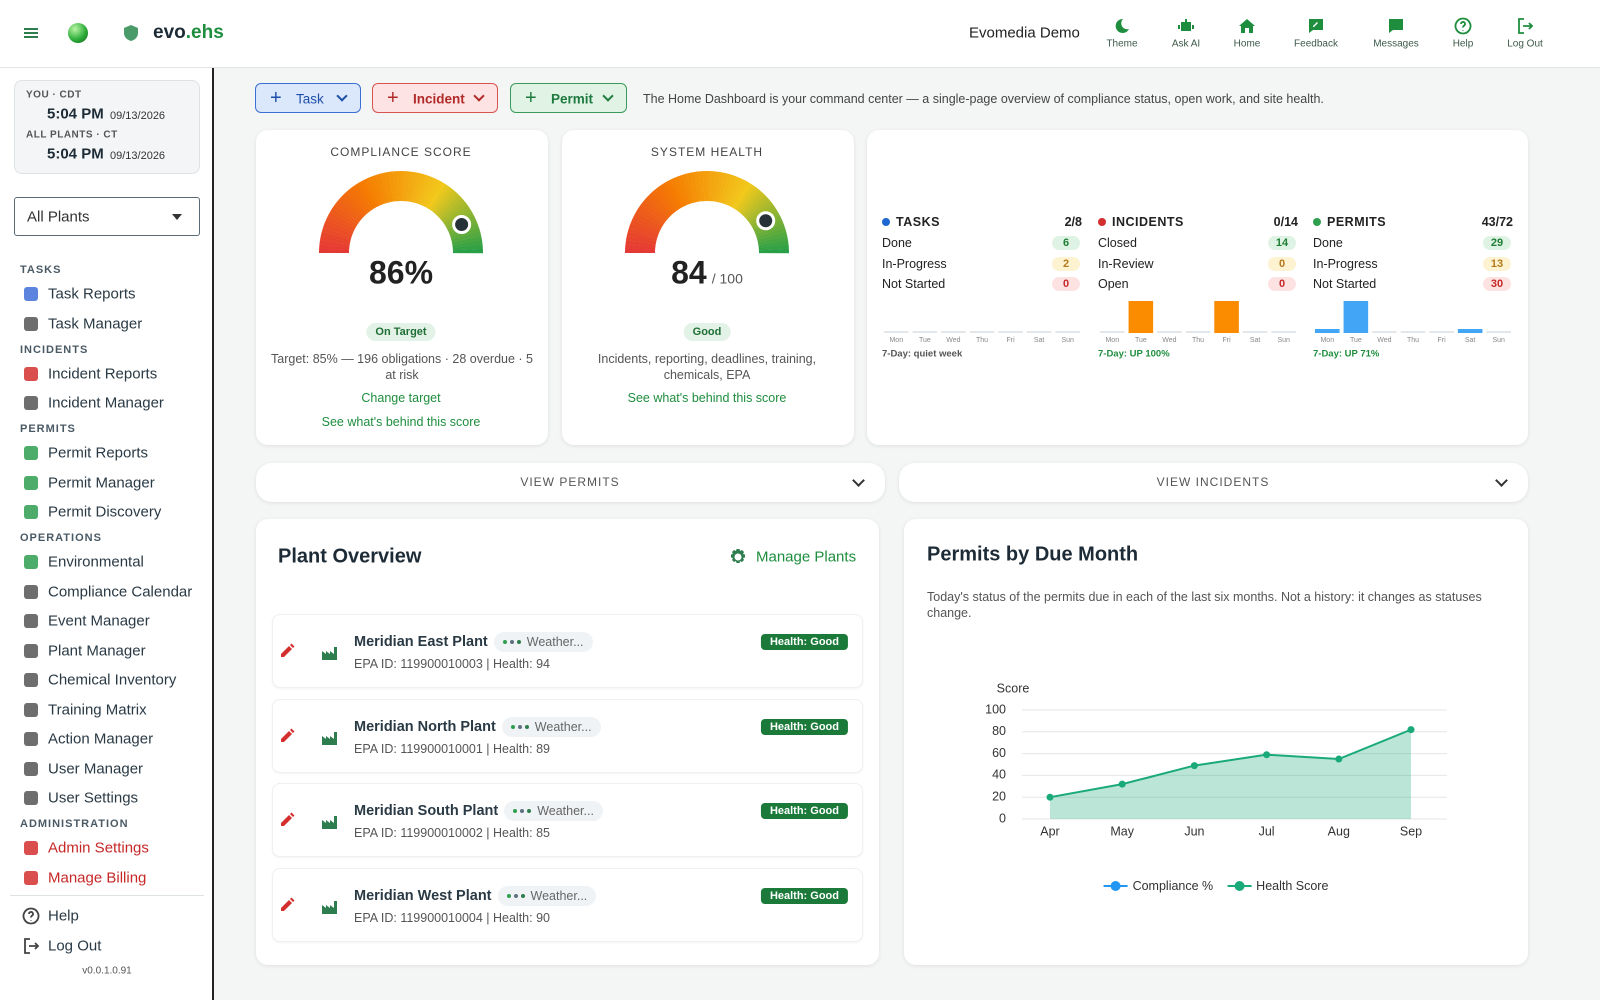  What do you see at coordinates (101, 739) in the screenshot?
I see `sidebar-link: Action Manager` at bounding box center [101, 739].